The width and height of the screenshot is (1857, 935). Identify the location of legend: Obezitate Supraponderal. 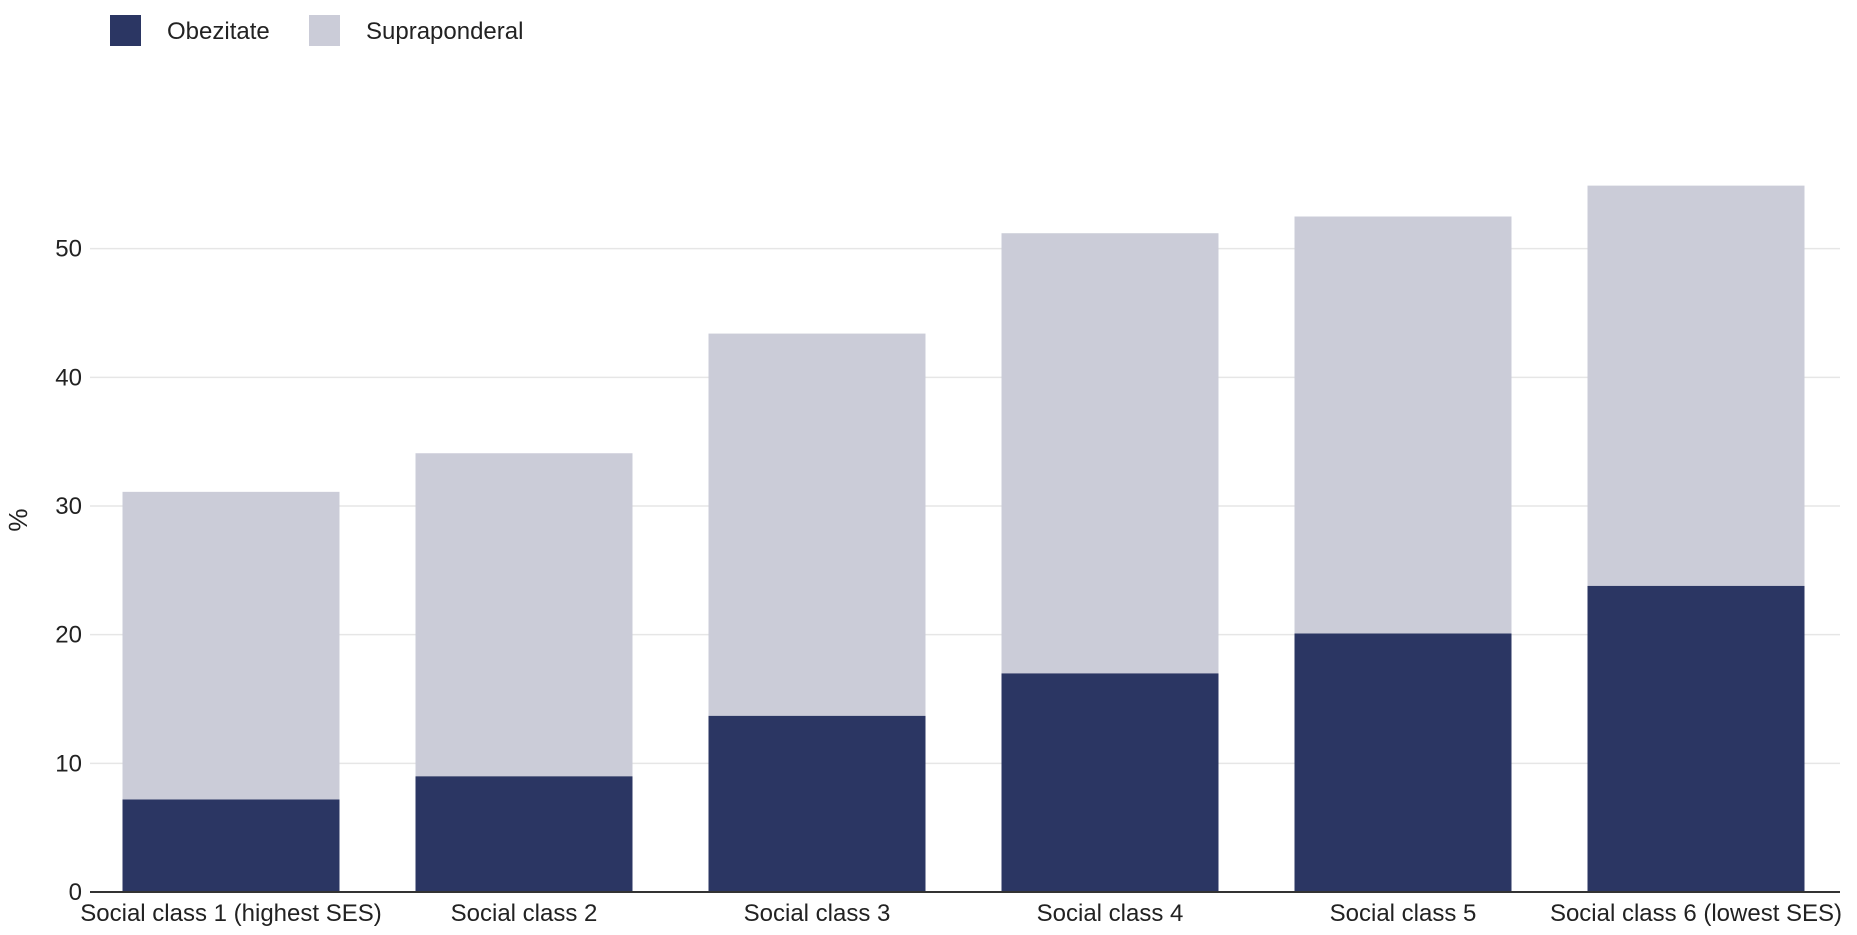
(316, 30).